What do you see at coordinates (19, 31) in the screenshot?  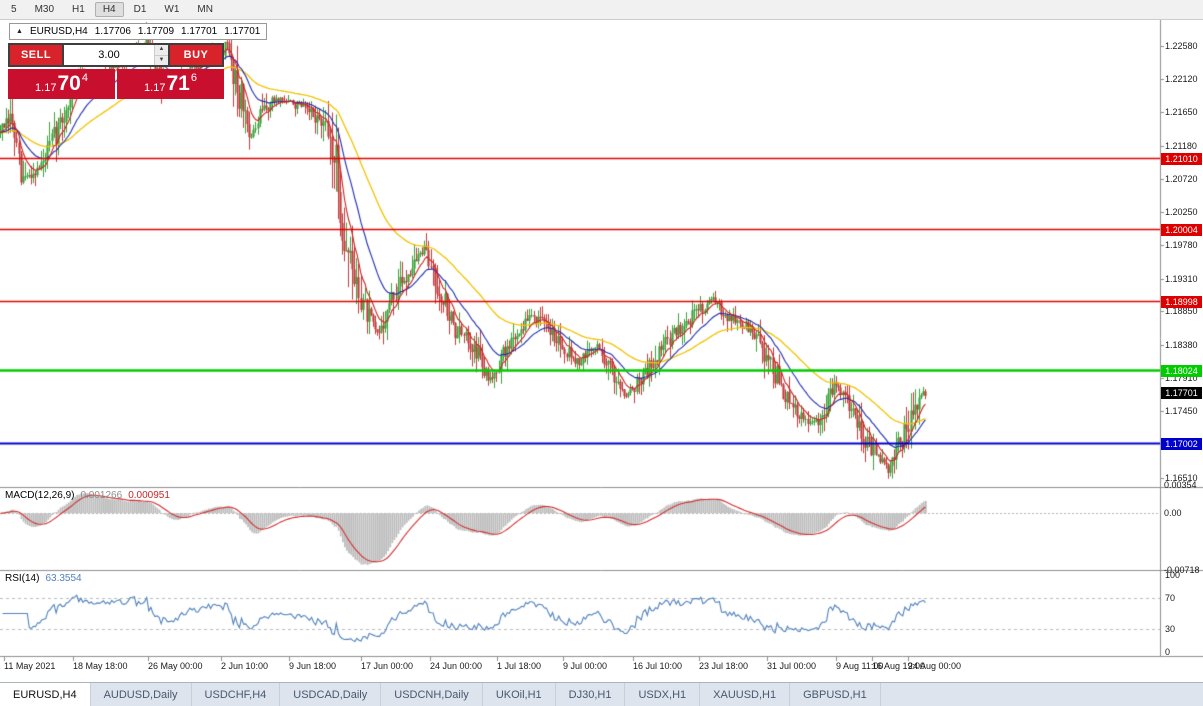 I see `collapse-panel-icon: ▲` at bounding box center [19, 31].